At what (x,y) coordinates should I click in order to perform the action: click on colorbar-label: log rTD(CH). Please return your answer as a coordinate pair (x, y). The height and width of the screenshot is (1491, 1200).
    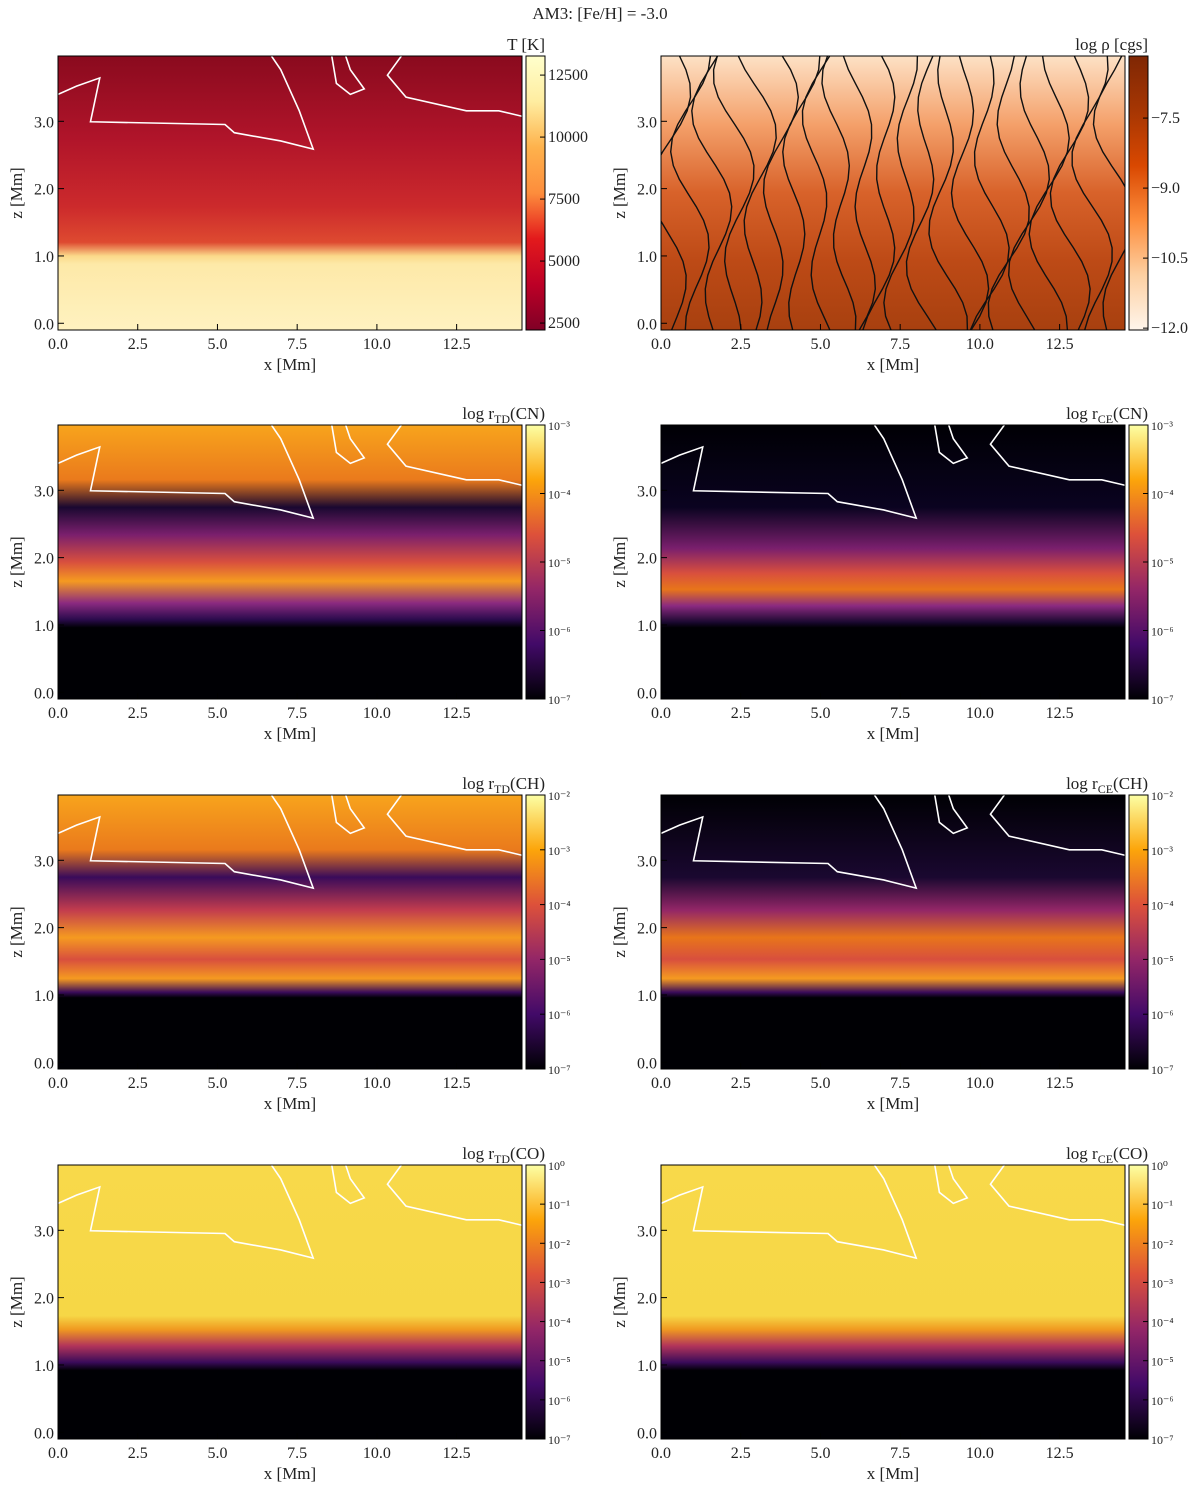
    Looking at the image, I should click on (503, 785).